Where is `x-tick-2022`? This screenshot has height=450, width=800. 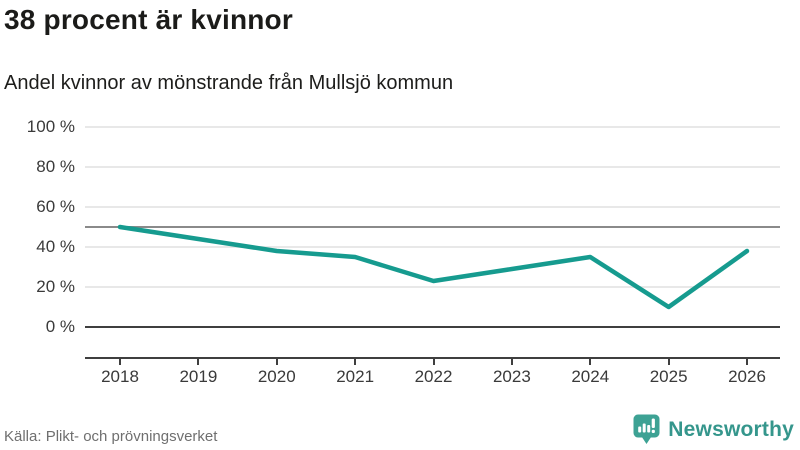 x-tick-2022 is located at coordinates (433, 362).